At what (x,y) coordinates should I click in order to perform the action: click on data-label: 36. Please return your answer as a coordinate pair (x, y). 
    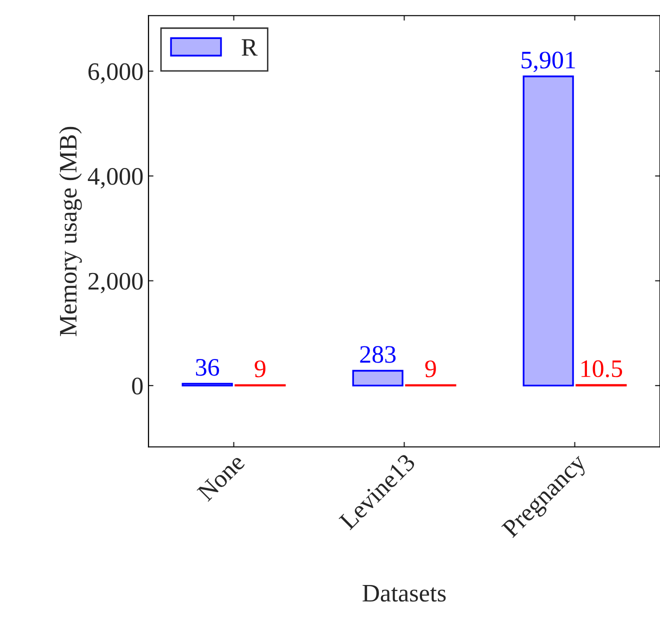
    Looking at the image, I should click on (208, 367).